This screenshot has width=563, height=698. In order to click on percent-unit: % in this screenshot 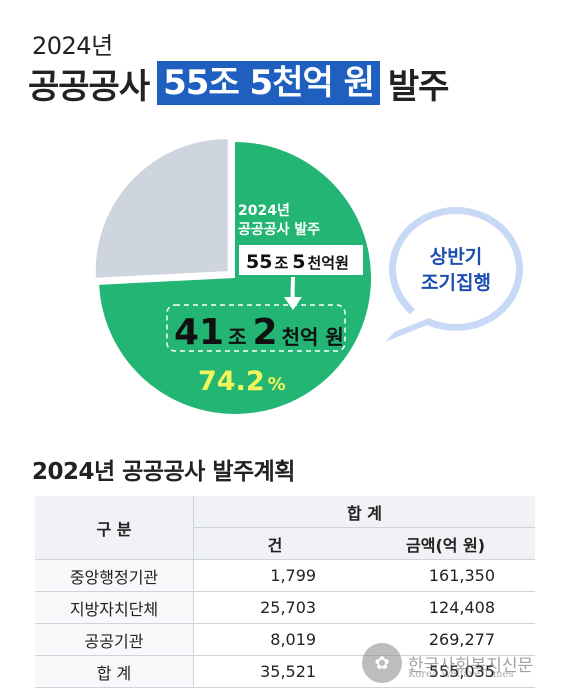, I will do `click(277, 384)`.